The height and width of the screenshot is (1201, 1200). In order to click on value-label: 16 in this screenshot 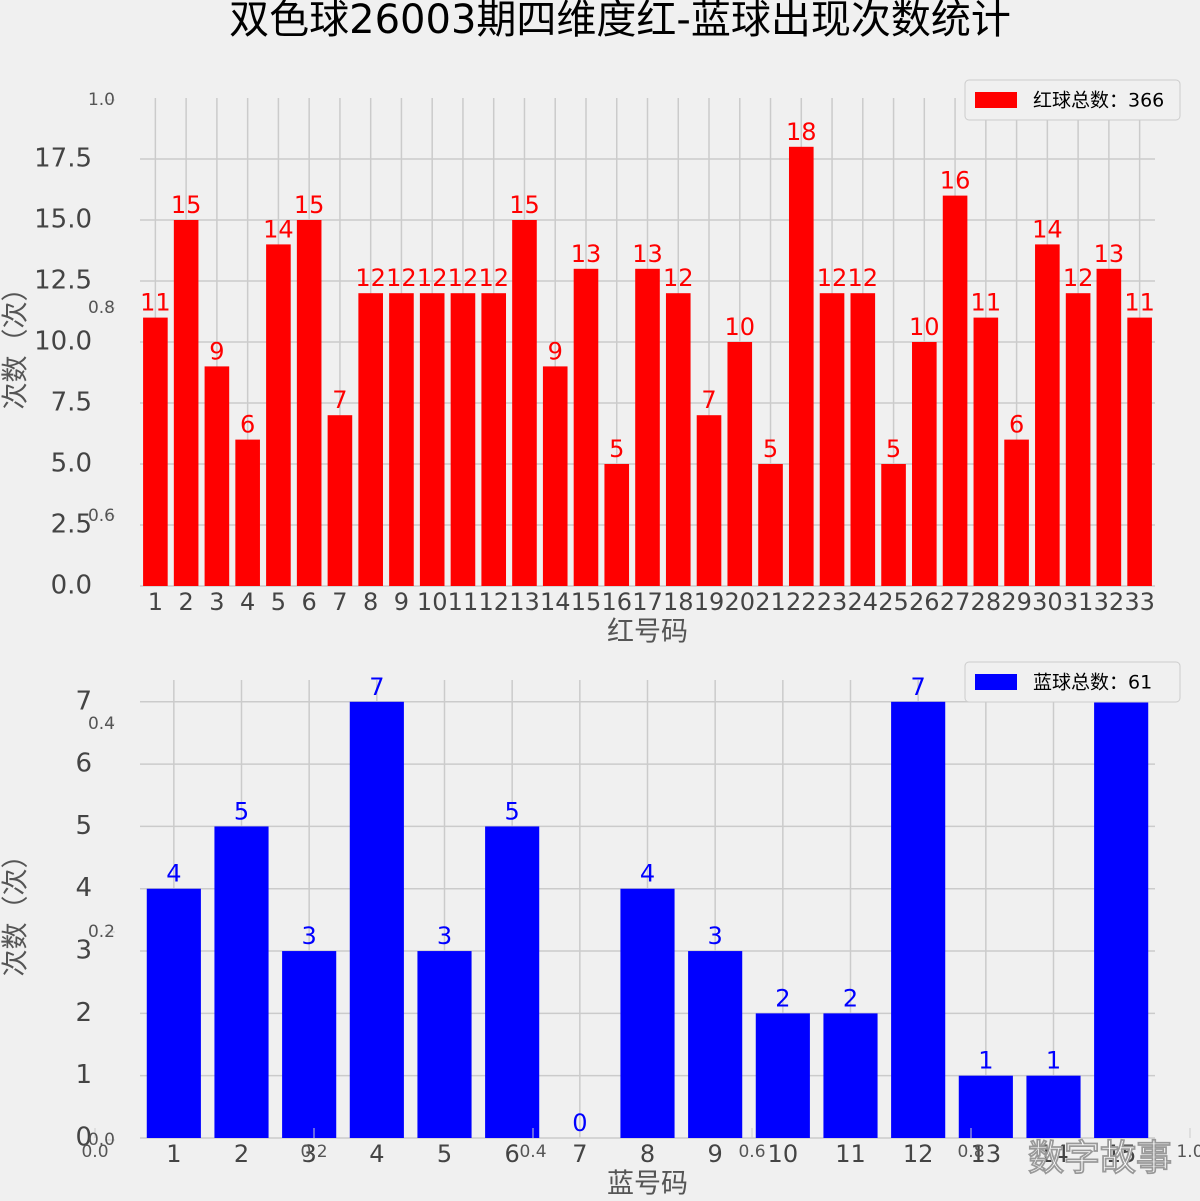, I will do `click(955, 181)`.